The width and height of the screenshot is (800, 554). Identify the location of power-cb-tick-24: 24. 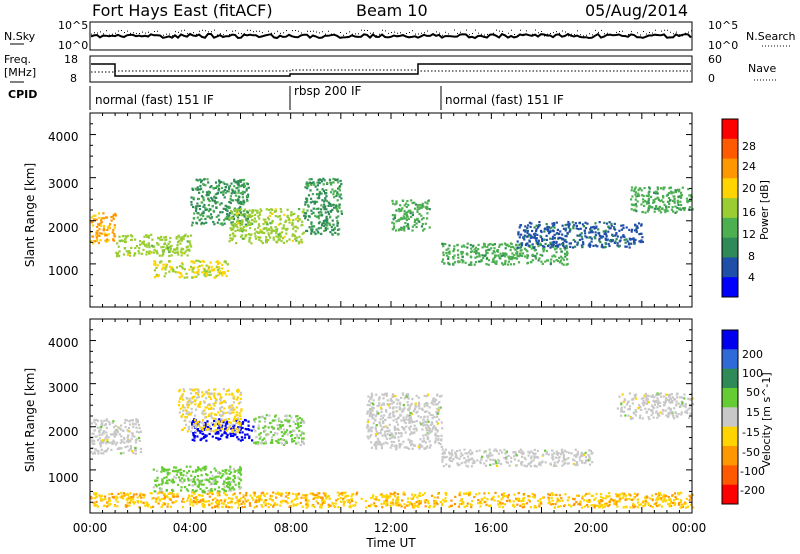
(749, 166).